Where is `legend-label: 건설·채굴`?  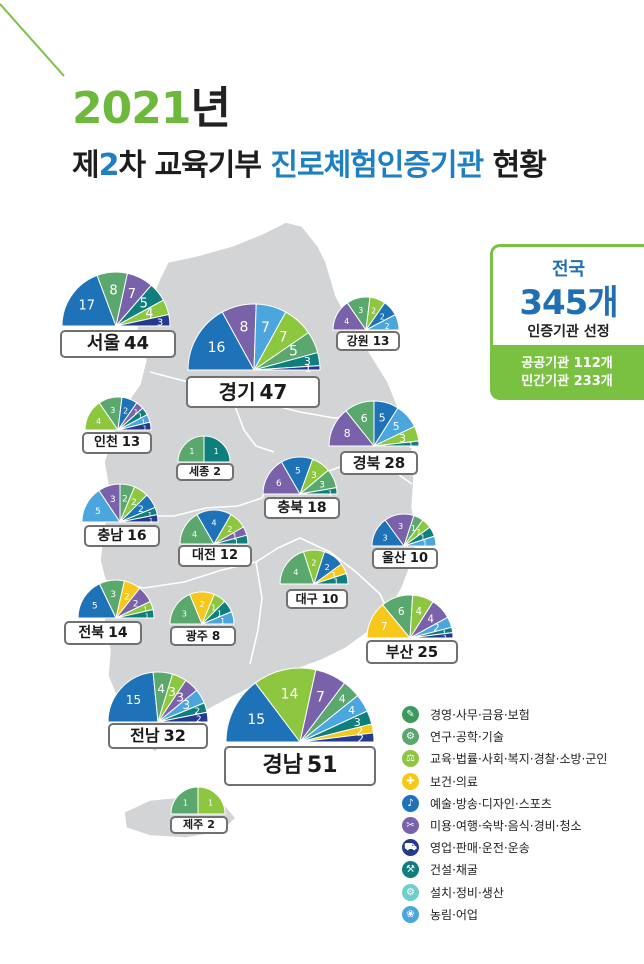
legend-label: 건설·채굴 is located at coordinates (454, 870).